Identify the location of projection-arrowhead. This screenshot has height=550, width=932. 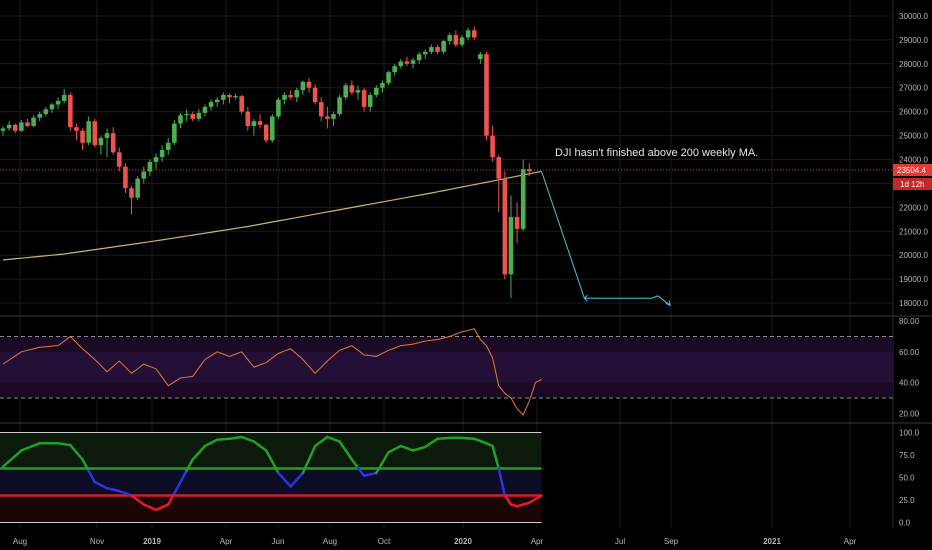
(668, 303).